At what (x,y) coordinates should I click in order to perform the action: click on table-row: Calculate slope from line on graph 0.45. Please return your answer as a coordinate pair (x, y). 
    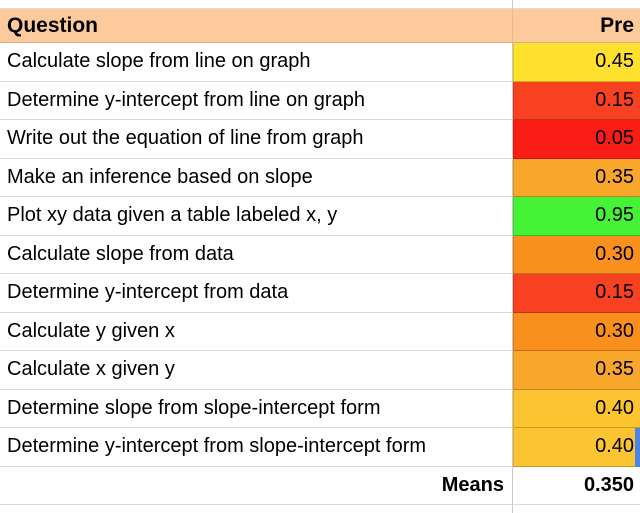
    Looking at the image, I should click on (320, 62).